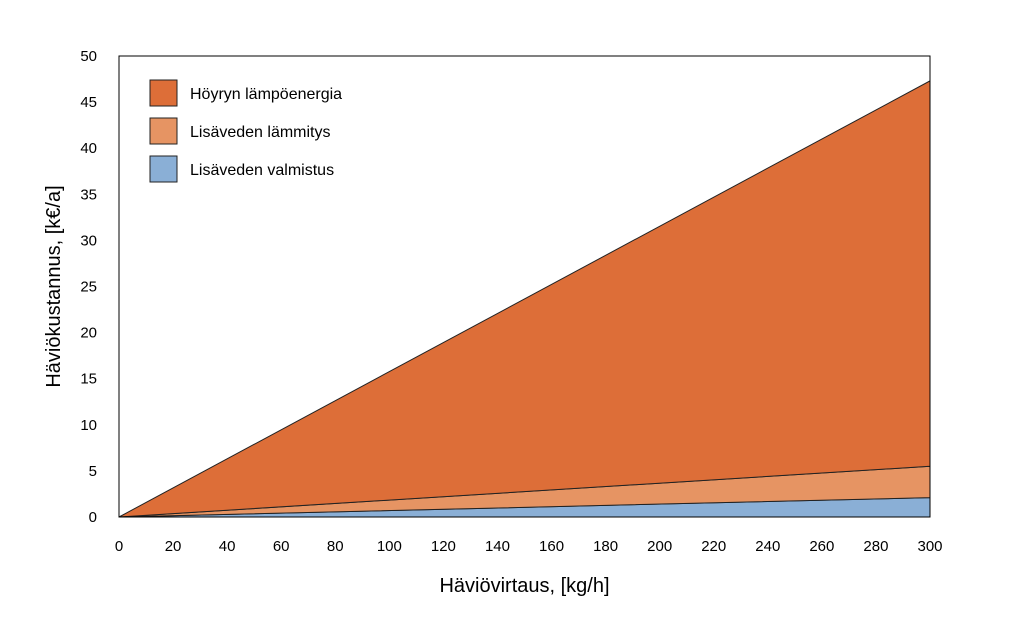 The height and width of the screenshot is (623, 1010). What do you see at coordinates (260, 132) in the screenshot?
I see `legend-label: Lisäveden lämmitys` at bounding box center [260, 132].